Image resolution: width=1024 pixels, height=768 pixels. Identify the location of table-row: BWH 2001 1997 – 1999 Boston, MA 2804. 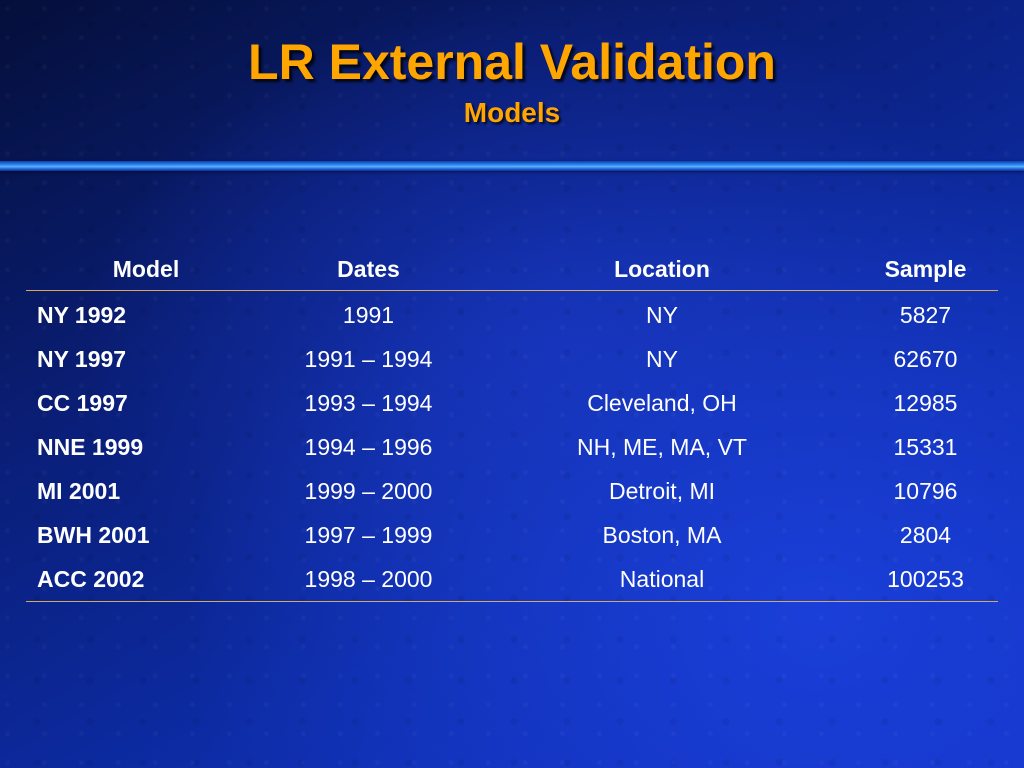
(512, 535).